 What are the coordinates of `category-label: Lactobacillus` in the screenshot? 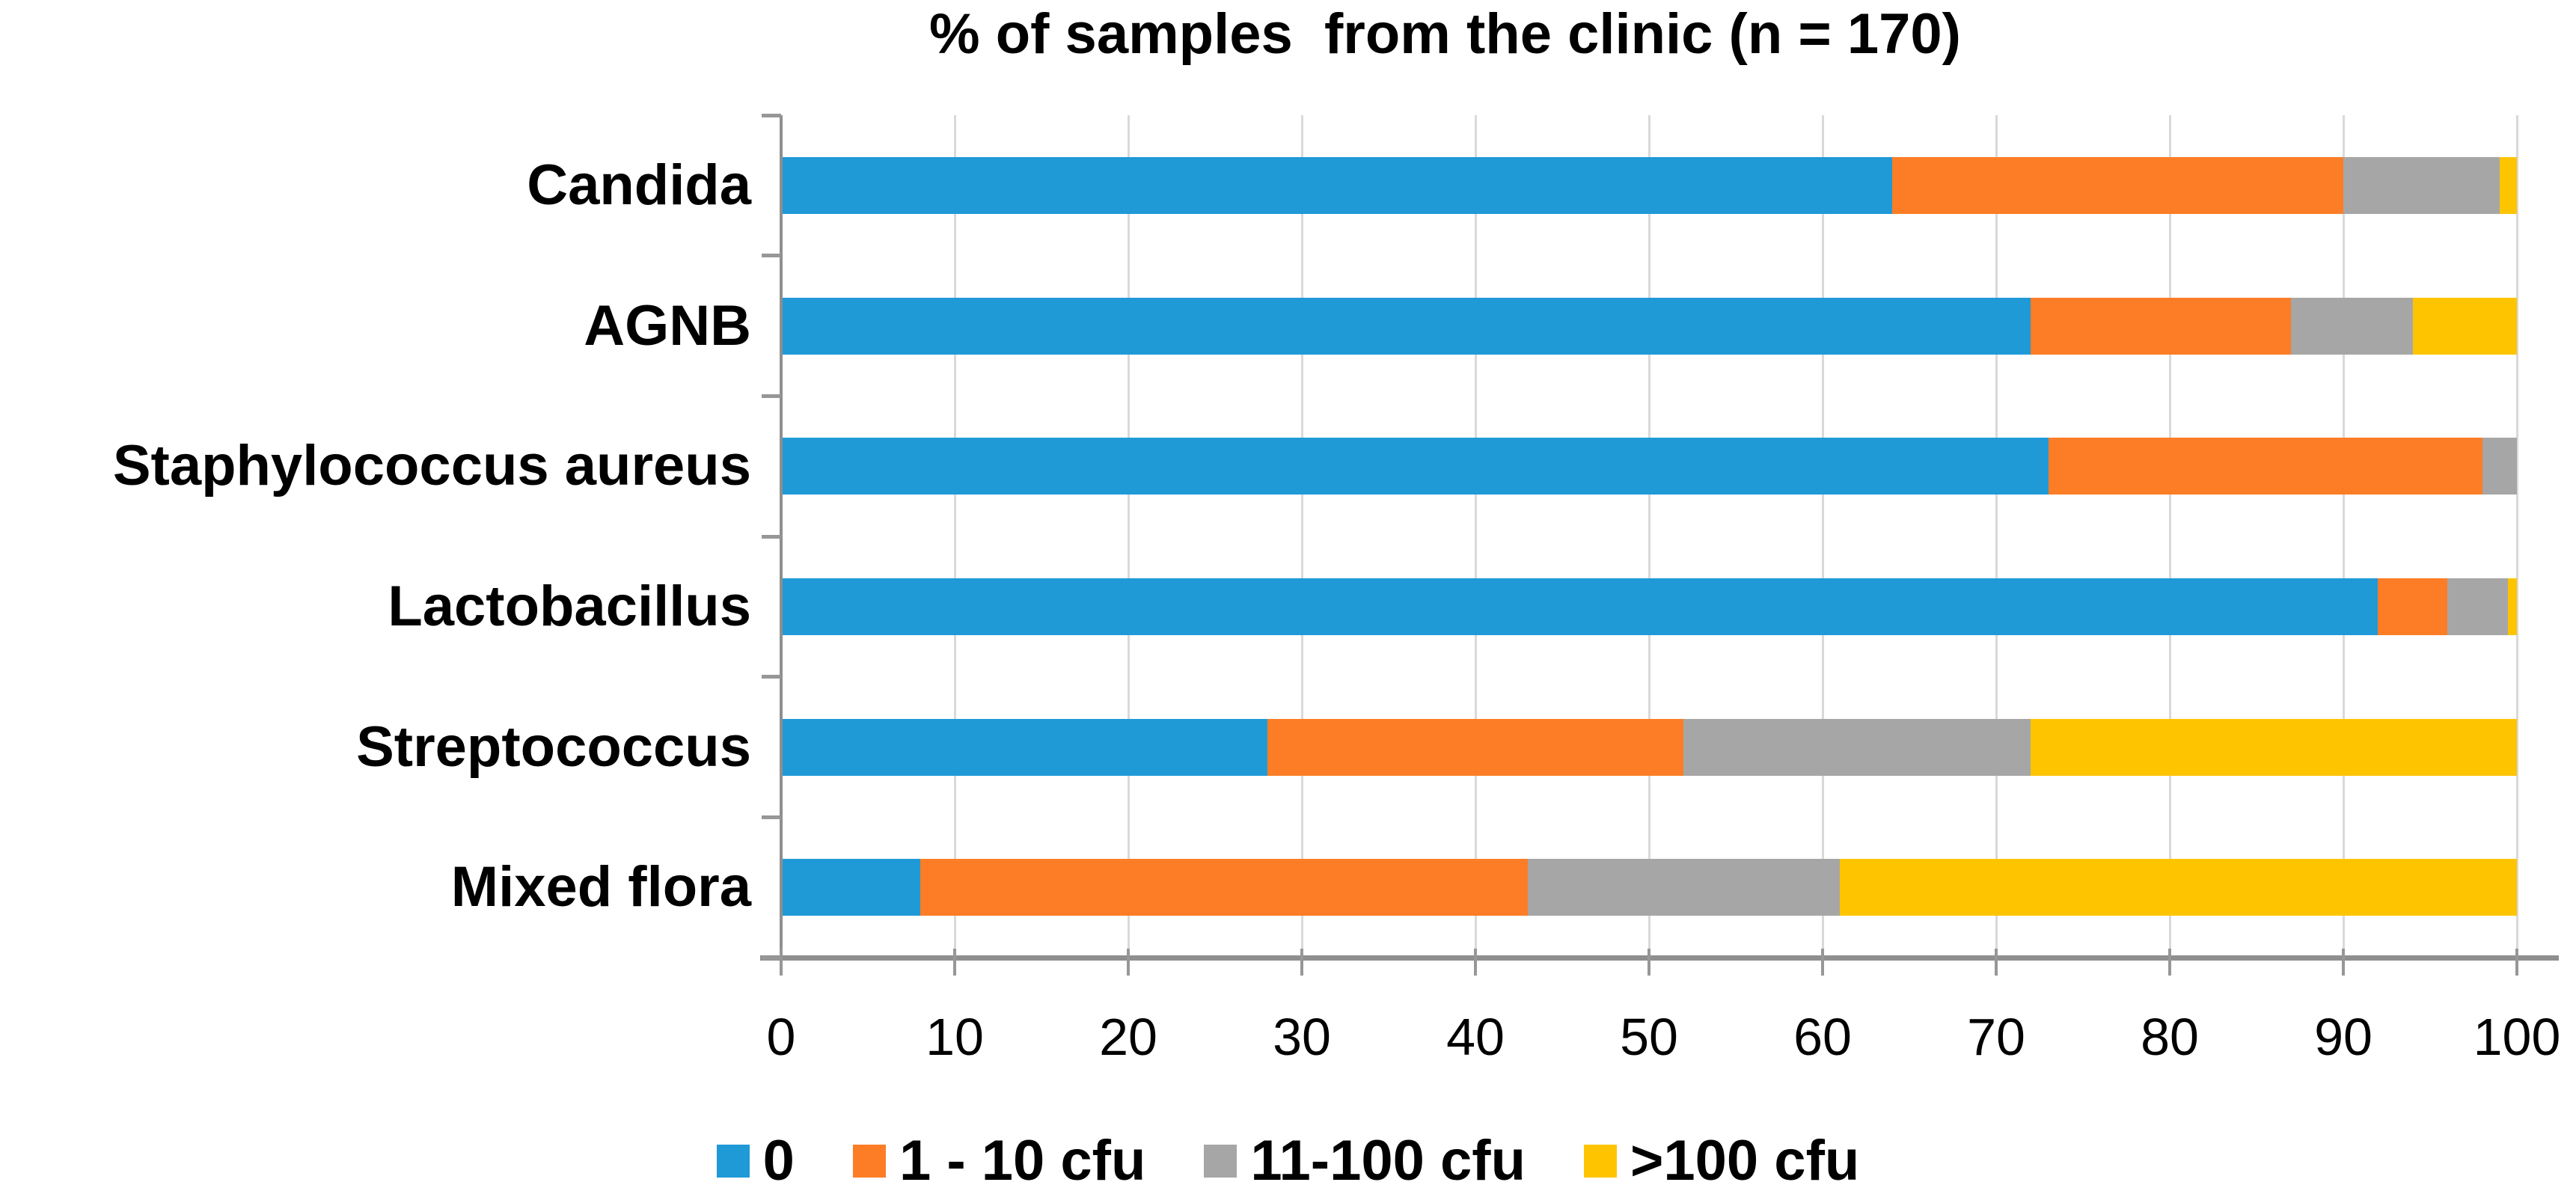 It's located at (569, 606).